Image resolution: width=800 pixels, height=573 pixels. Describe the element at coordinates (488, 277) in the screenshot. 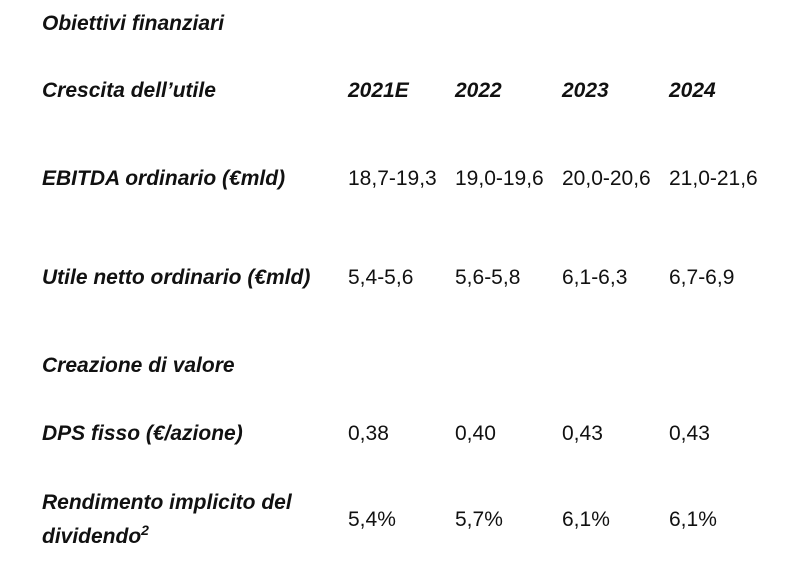

I see `net-income-value: 5,6-5,8` at that location.